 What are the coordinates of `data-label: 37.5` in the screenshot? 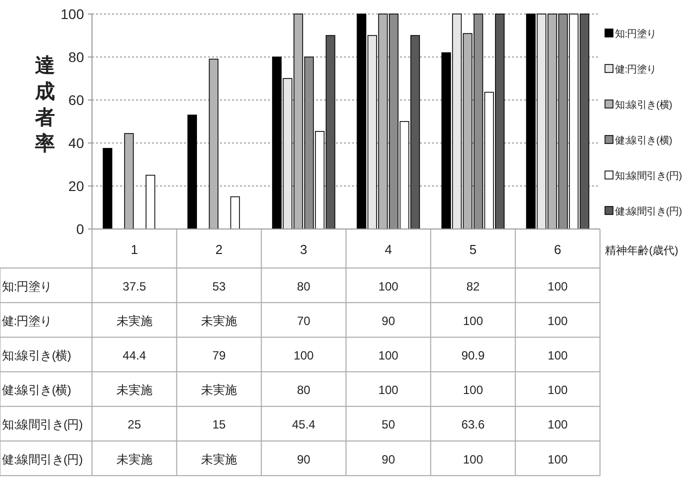 It's located at (134, 286).